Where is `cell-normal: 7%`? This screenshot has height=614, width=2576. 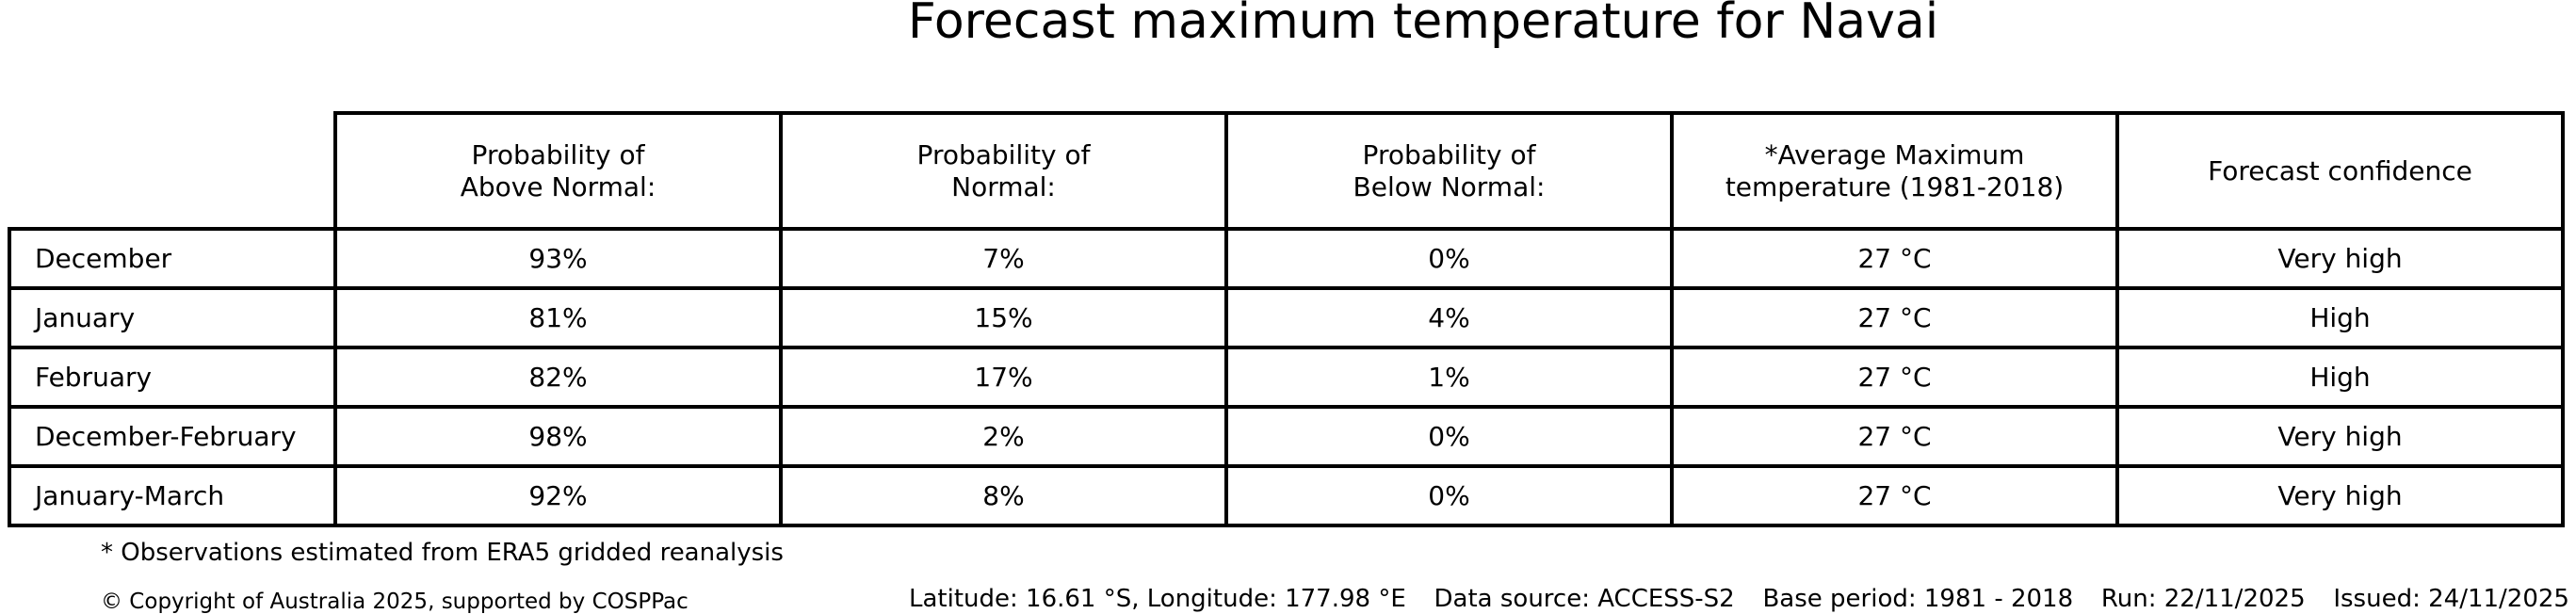
cell-normal: 7% is located at coordinates (1003, 258).